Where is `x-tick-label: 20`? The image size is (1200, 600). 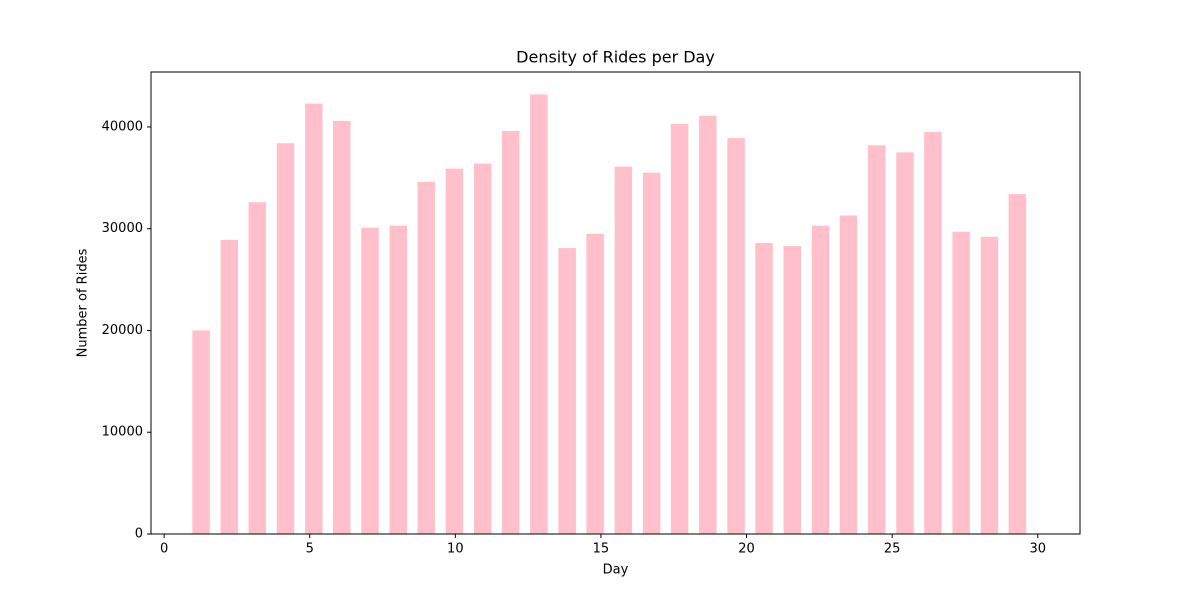
x-tick-label: 20 is located at coordinates (746, 549).